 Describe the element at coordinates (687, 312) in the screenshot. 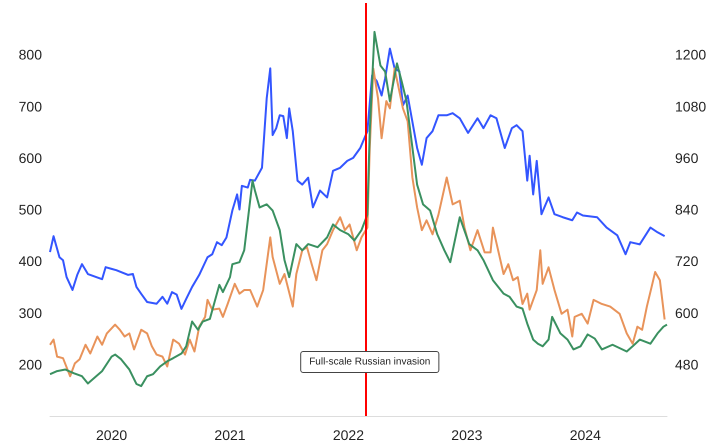

I see `y2-tick-label: 600` at that location.